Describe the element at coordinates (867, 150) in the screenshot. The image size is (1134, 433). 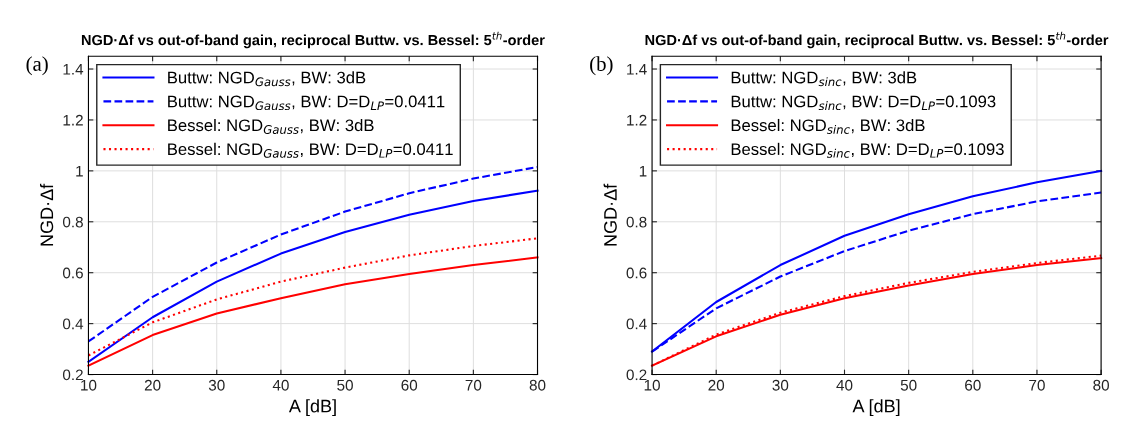
I see `legend-label: Bessel: NGD$_{sinc}$, BW: D=D$_{LP}$=0.1093` at that location.